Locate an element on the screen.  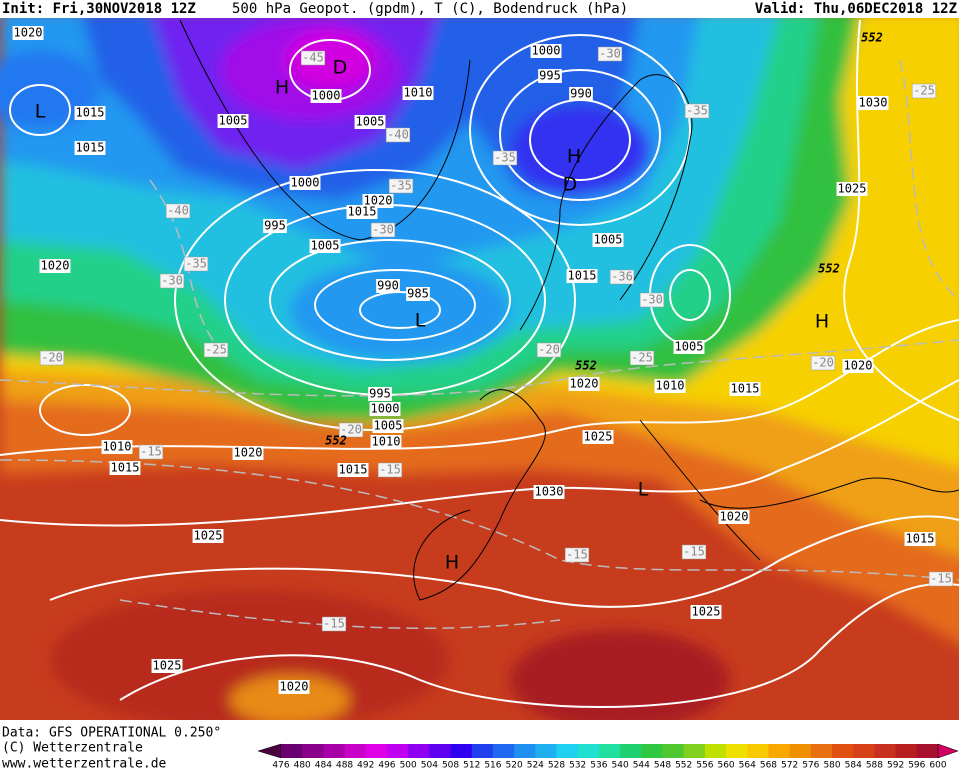
colorbar-label: 532 is located at coordinates (577, 765).